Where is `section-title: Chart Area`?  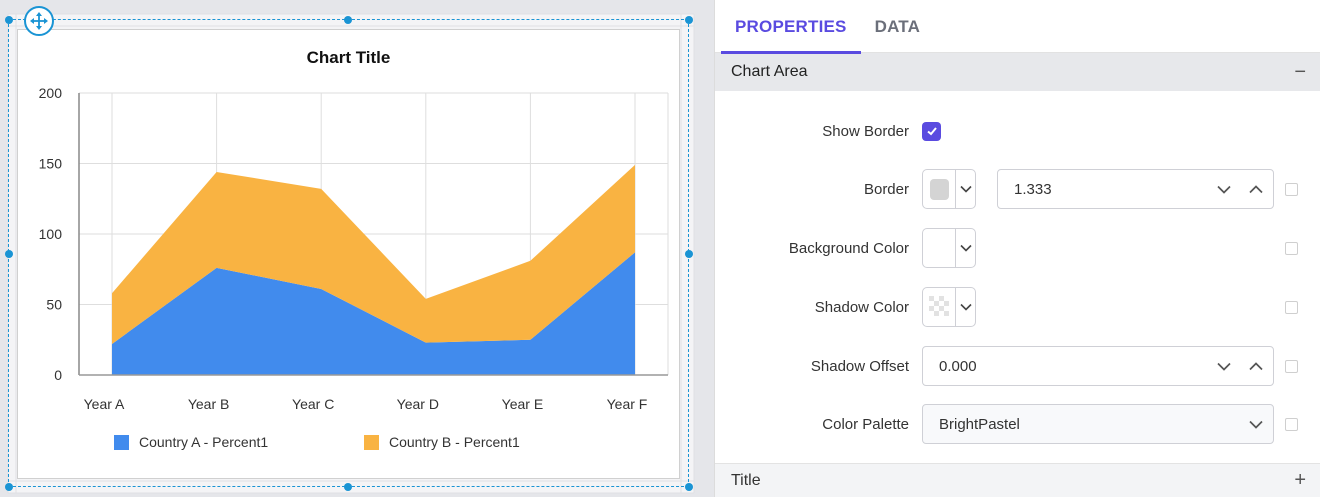
section-title: Chart Area is located at coordinates (769, 71).